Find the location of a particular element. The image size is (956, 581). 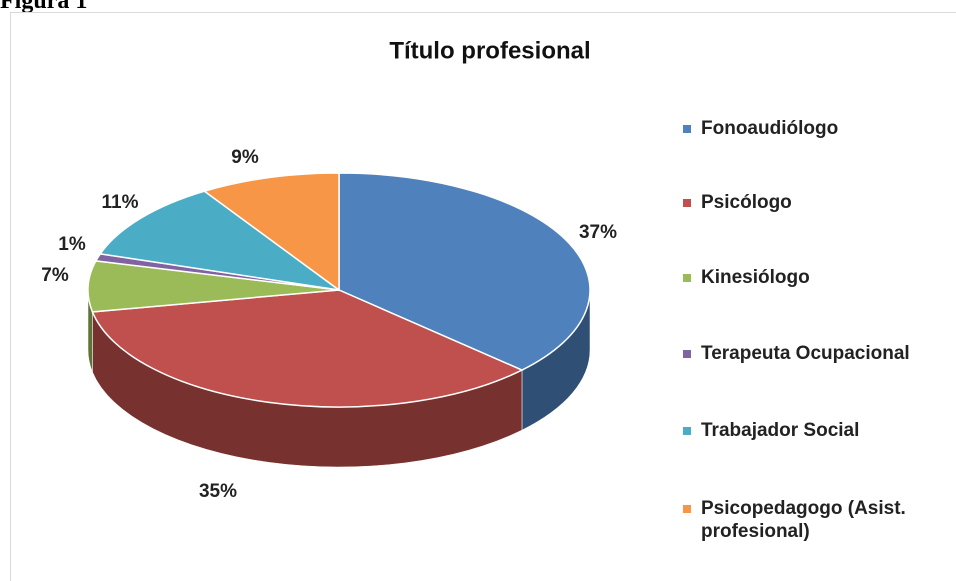

legend-item: Psicopedagogo (Asist. profesional) is located at coordinates (815, 520).